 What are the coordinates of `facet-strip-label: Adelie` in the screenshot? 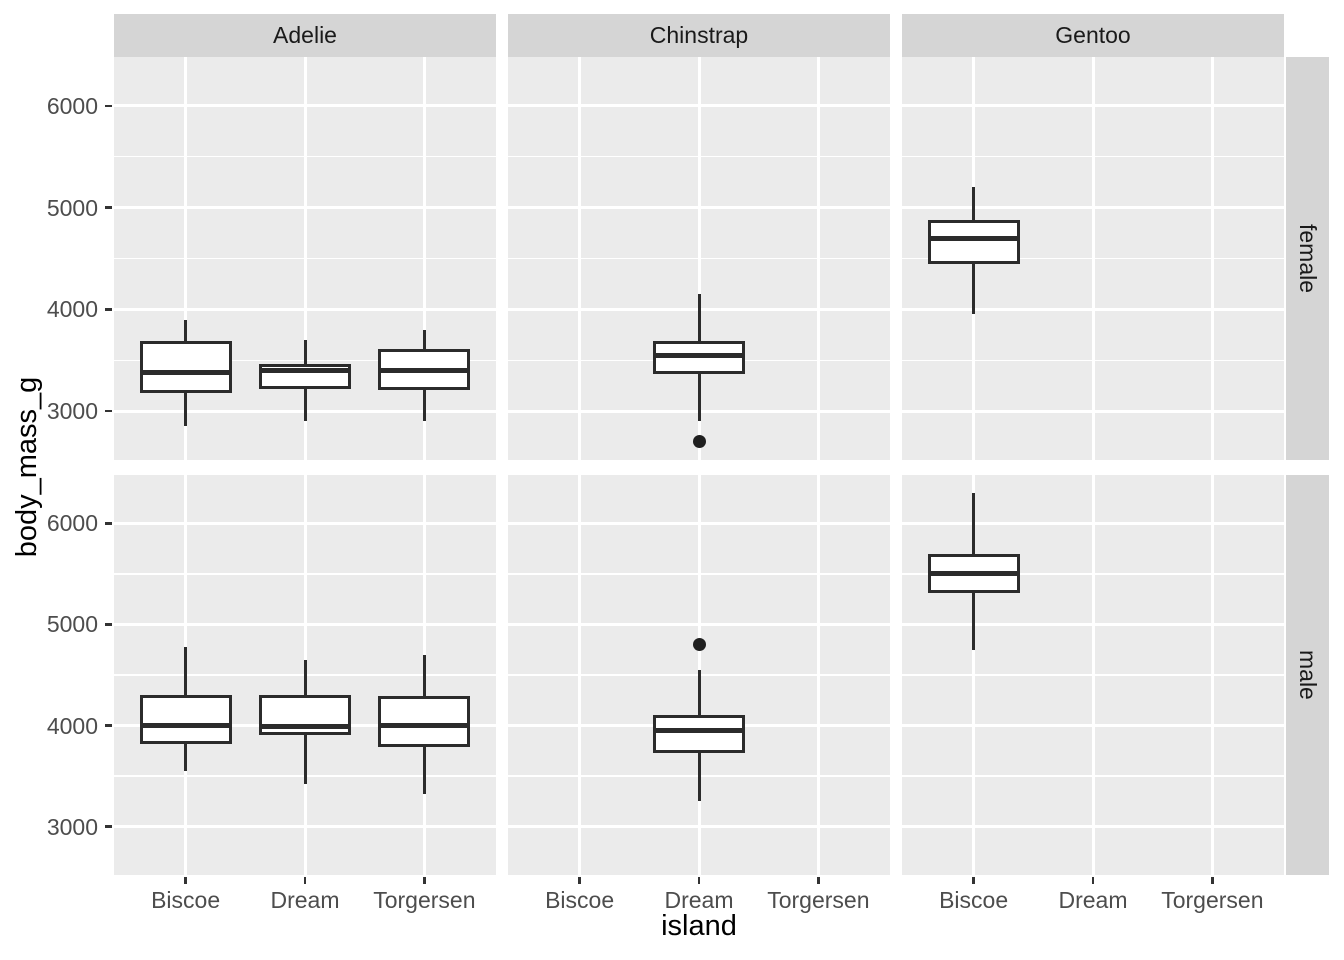 It's located at (305, 35).